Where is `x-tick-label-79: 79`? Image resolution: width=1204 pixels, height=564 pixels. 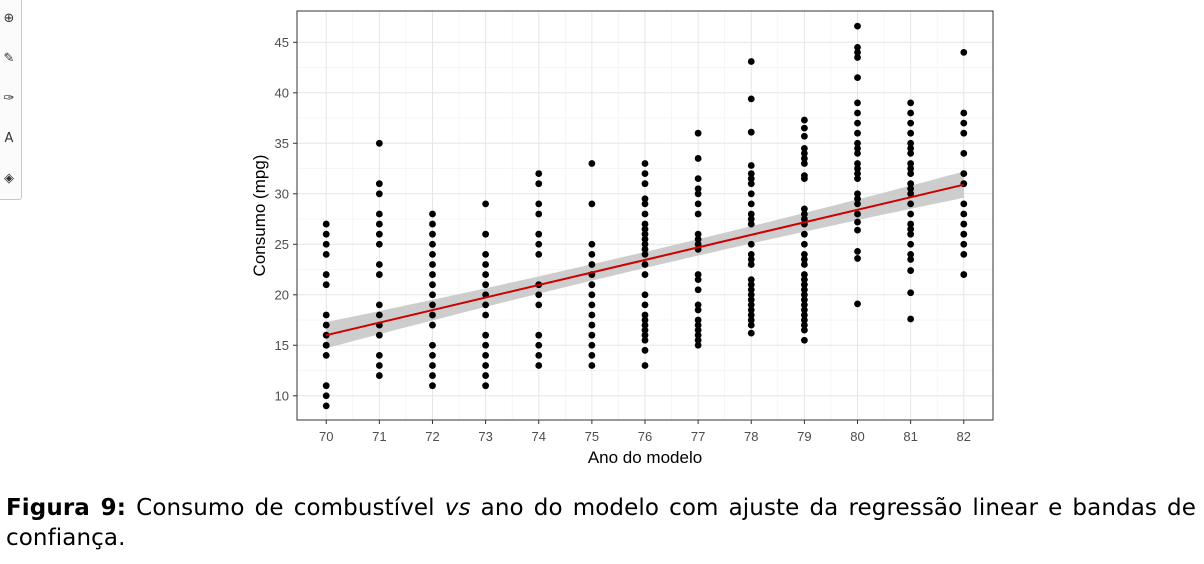 x-tick-label-79: 79 is located at coordinates (804, 436).